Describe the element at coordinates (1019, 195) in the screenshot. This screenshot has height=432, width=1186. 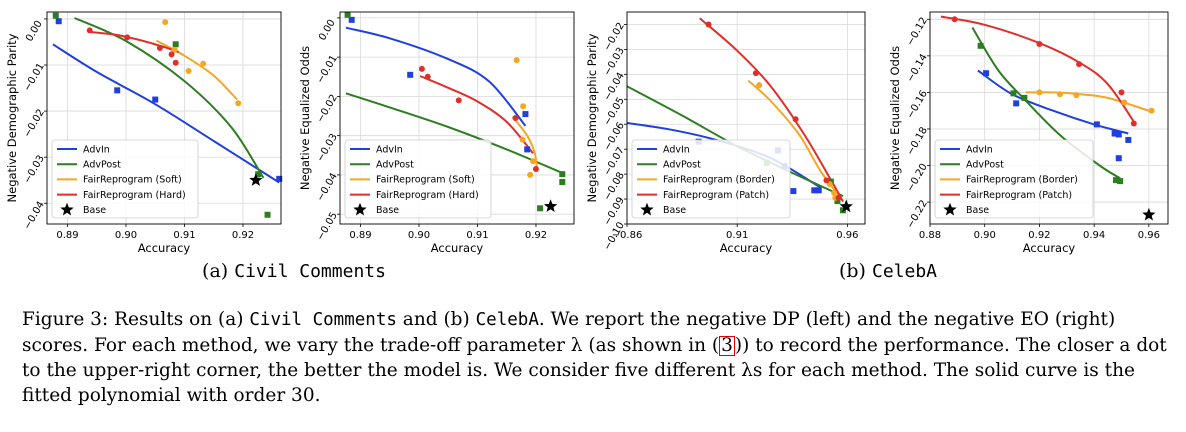
I see `legend-label-fairreprogram-patch: FairReprogram (Patch)` at that location.